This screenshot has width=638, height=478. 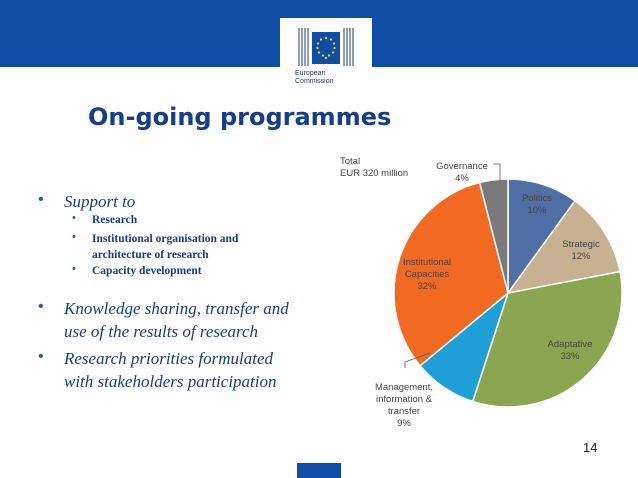 I want to click on bullet-text-line: with stakeholders participation, so click(x=170, y=381).